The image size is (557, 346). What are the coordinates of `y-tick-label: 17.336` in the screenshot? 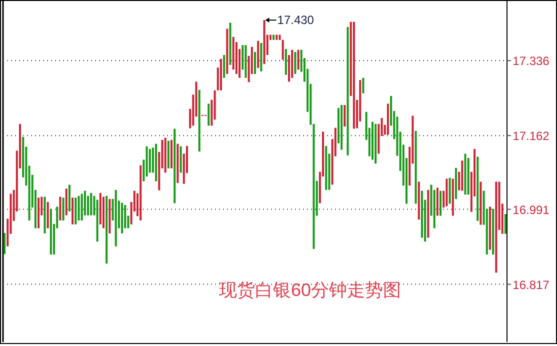 It's located at (531, 61).